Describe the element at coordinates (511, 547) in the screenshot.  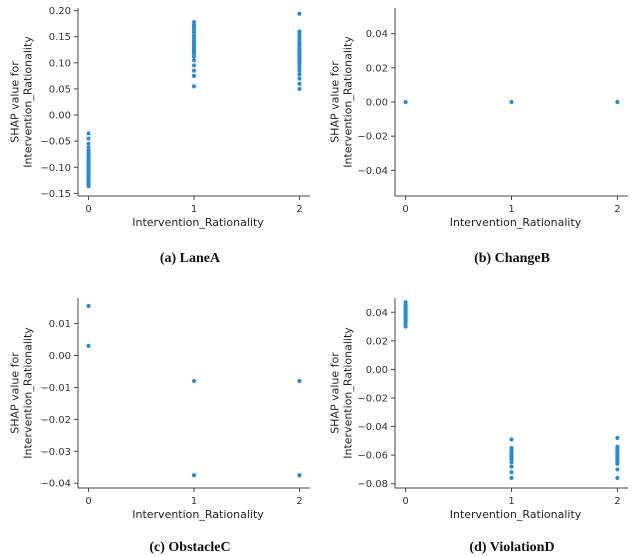
I see `panel-caption: (d) ViolationD` at that location.